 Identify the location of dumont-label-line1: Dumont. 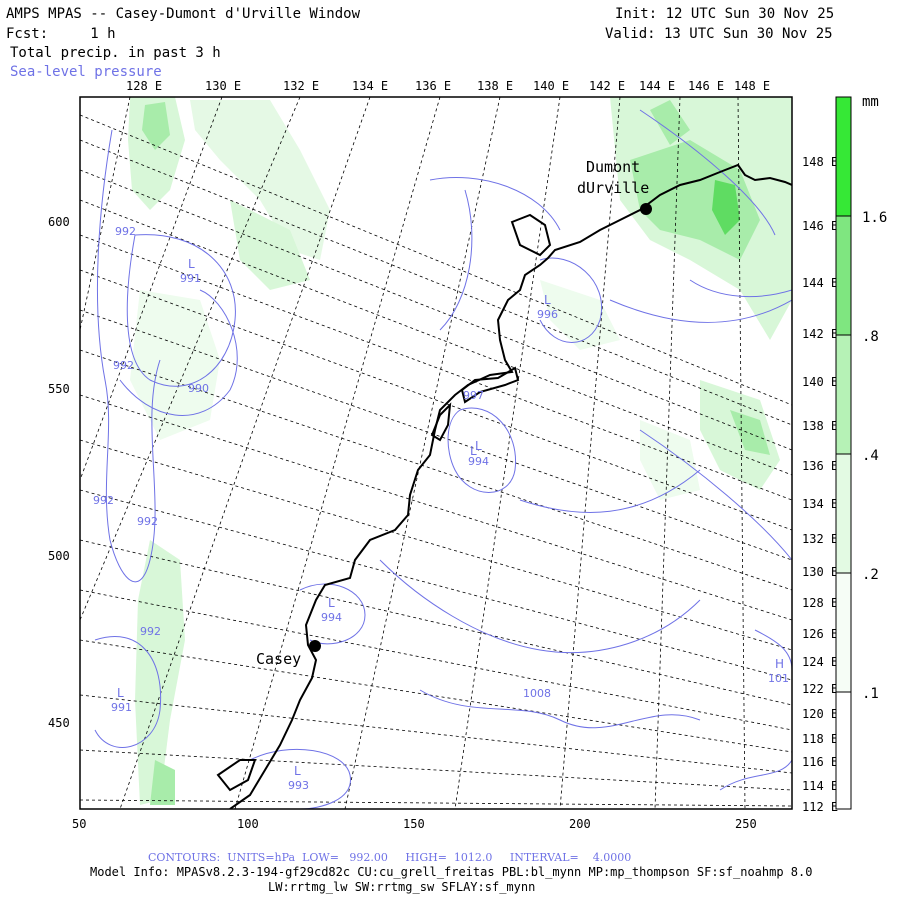
(613, 167).